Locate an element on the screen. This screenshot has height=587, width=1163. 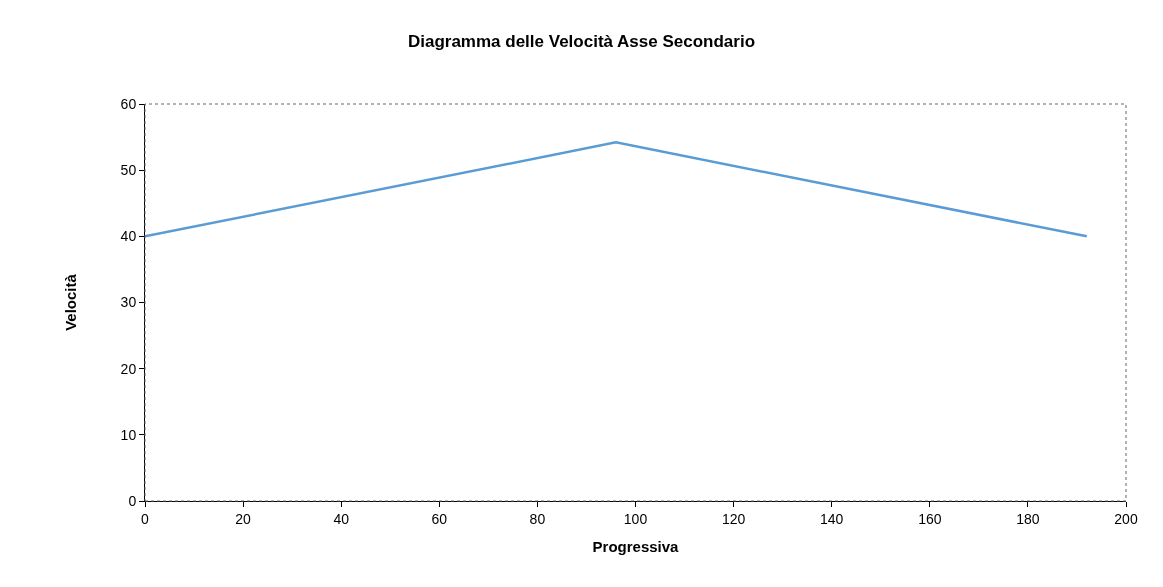
x-tick-label: 180 is located at coordinates (1028, 518).